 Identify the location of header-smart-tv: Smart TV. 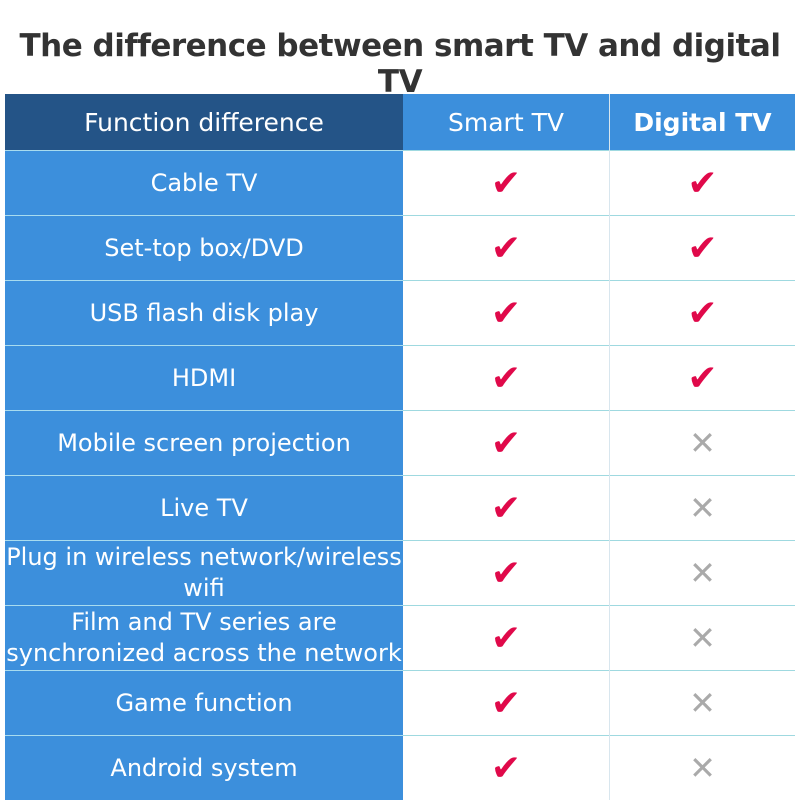
(506, 122).